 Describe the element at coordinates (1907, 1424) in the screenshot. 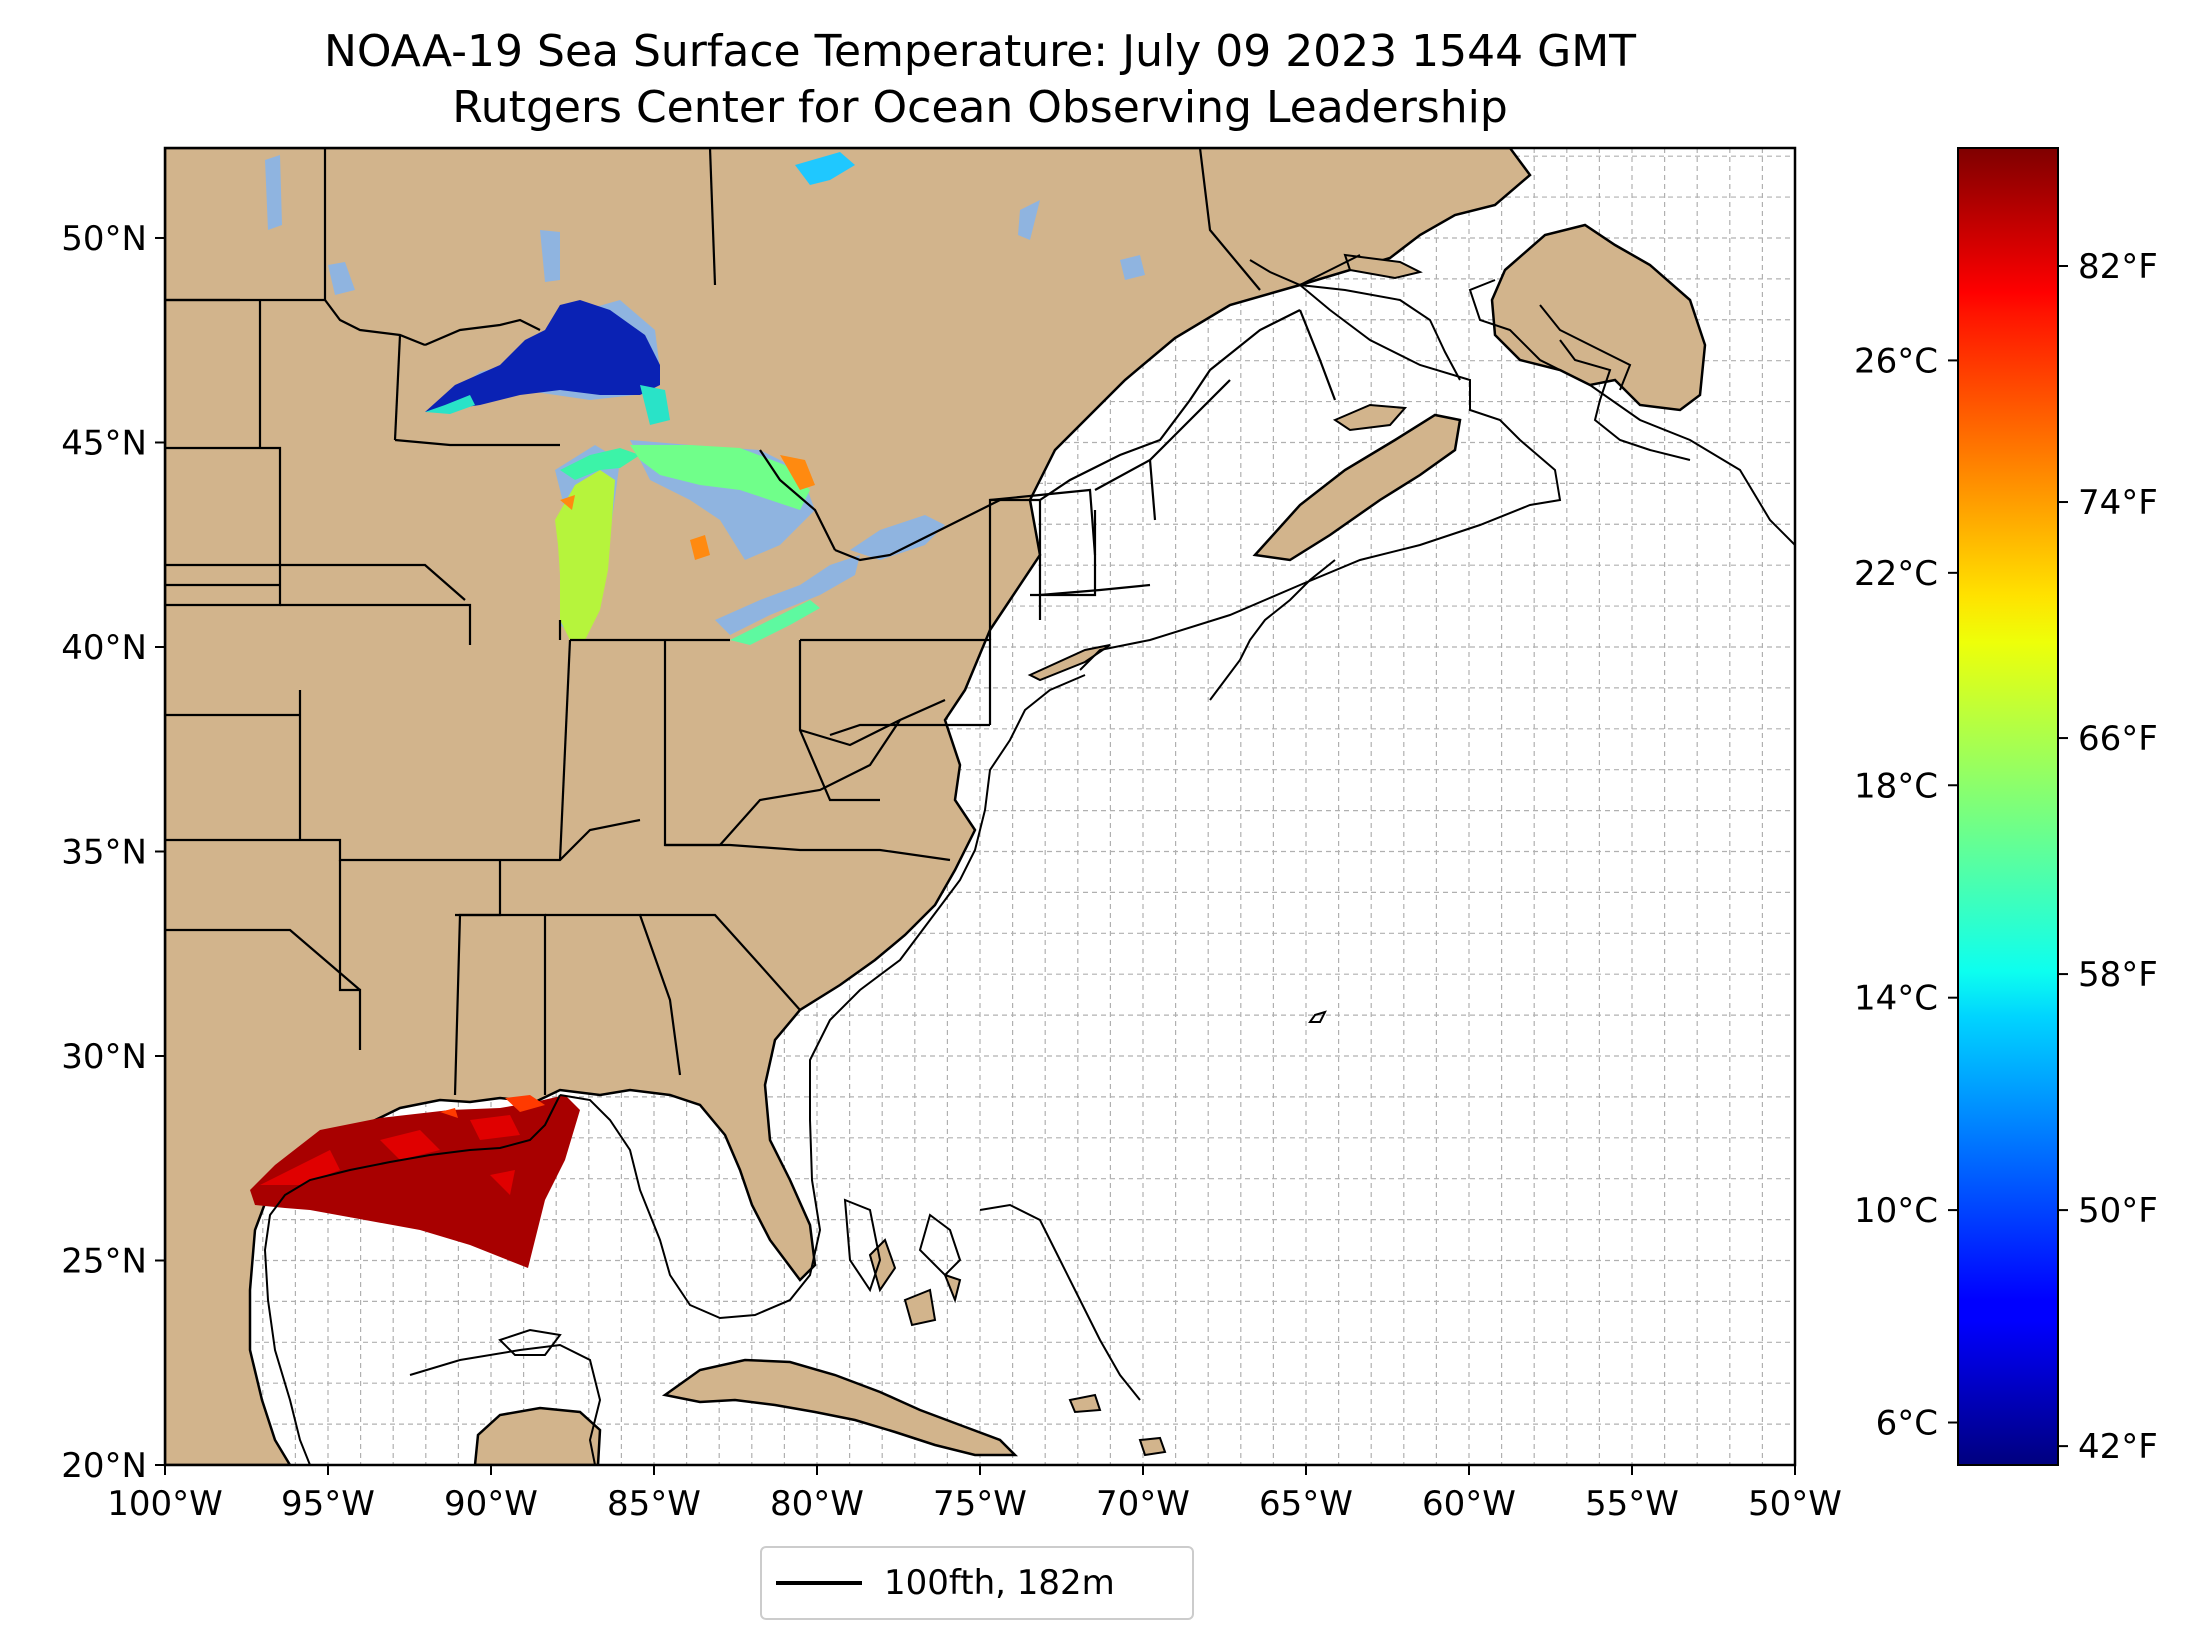

I see `celsius-tick-label: 6°C` at that location.